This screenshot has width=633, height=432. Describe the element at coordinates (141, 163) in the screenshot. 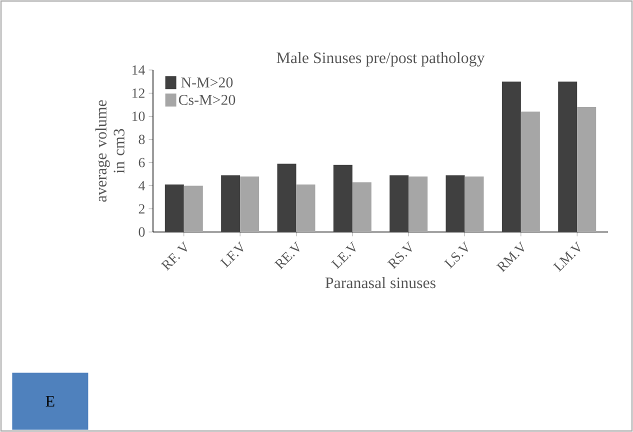

I see `y-tick-label: 6` at that location.